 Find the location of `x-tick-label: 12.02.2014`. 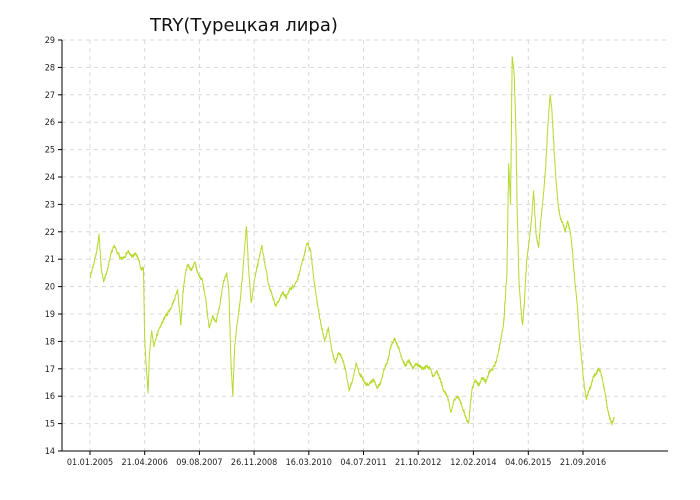

x-tick-label: 12.02.2014 is located at coordinates (473, 463).